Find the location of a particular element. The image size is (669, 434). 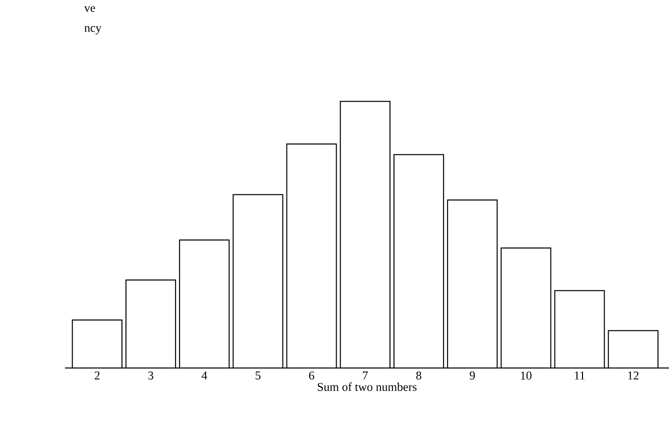

x-tick-label: 4 is located at coordinates (205, 376).